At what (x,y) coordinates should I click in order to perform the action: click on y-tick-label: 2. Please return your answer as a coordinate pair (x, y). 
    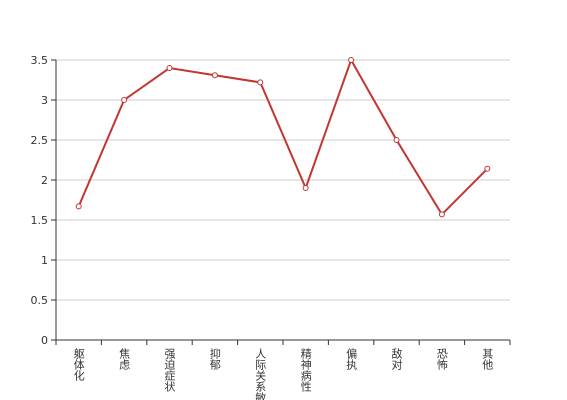
    Looking at the image, I should click on (44, 180).